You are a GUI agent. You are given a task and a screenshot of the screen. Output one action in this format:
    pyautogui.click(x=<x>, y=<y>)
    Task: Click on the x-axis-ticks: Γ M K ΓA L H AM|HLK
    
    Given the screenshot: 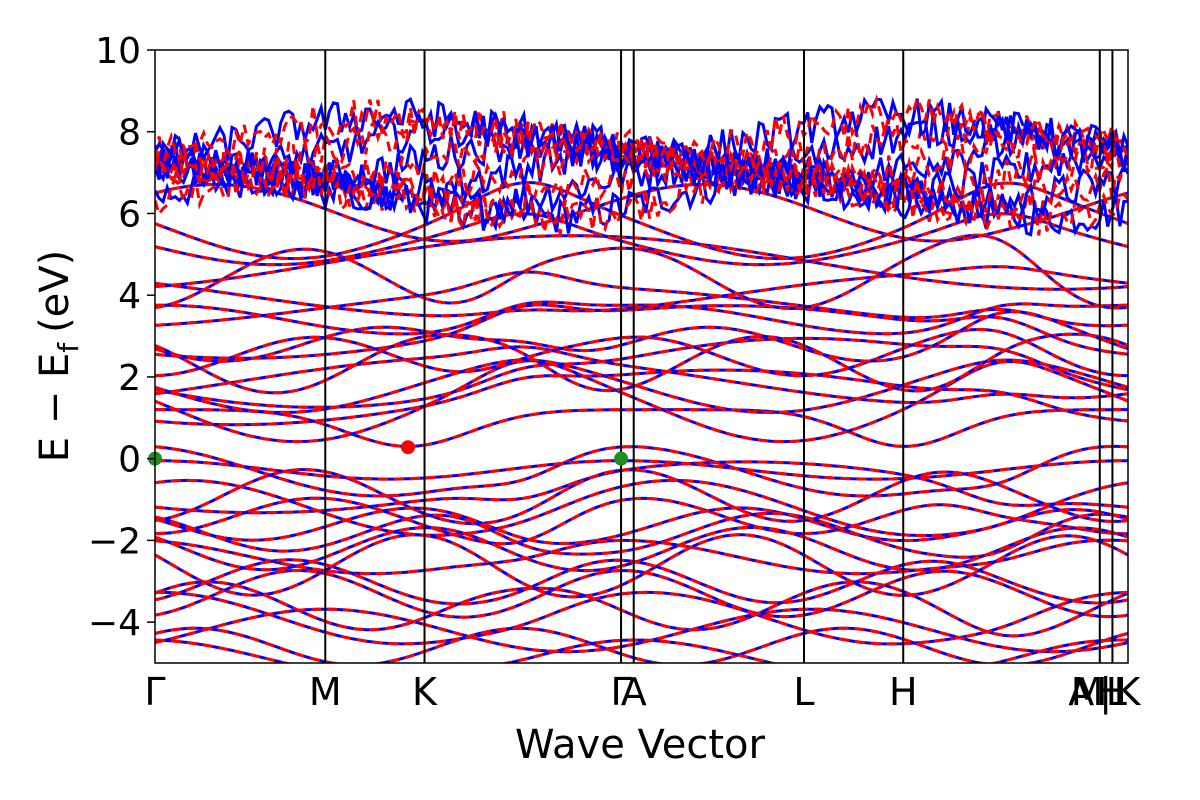 What is the action you would take?
    pyautogui.click(x=642, y=692)
    